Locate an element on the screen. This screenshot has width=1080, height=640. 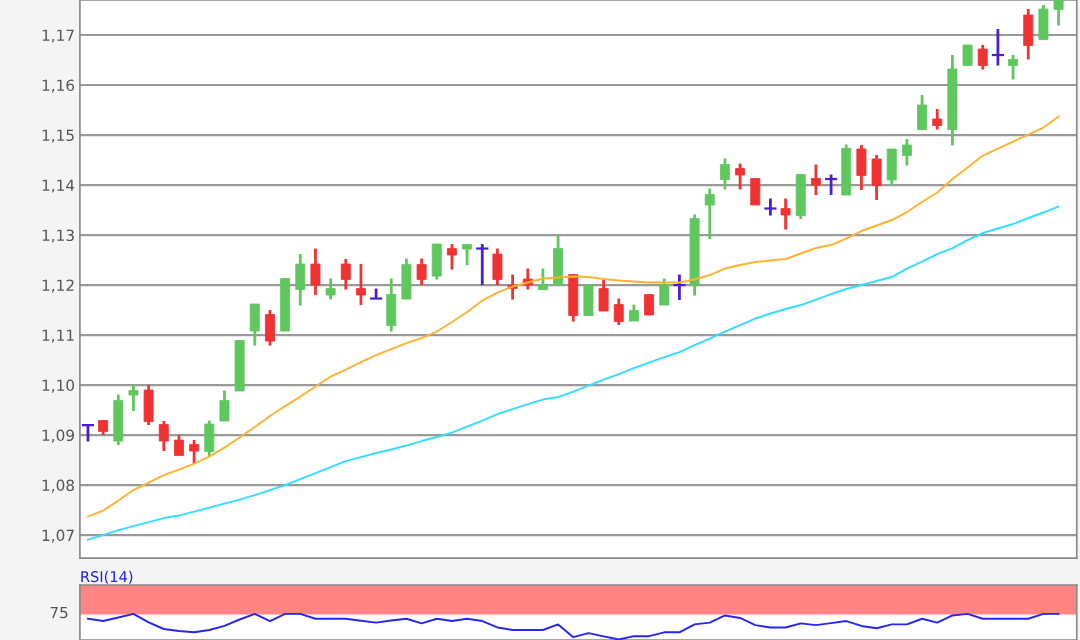
y-tick-label: 1,13 is located at coordinates (58, 236).